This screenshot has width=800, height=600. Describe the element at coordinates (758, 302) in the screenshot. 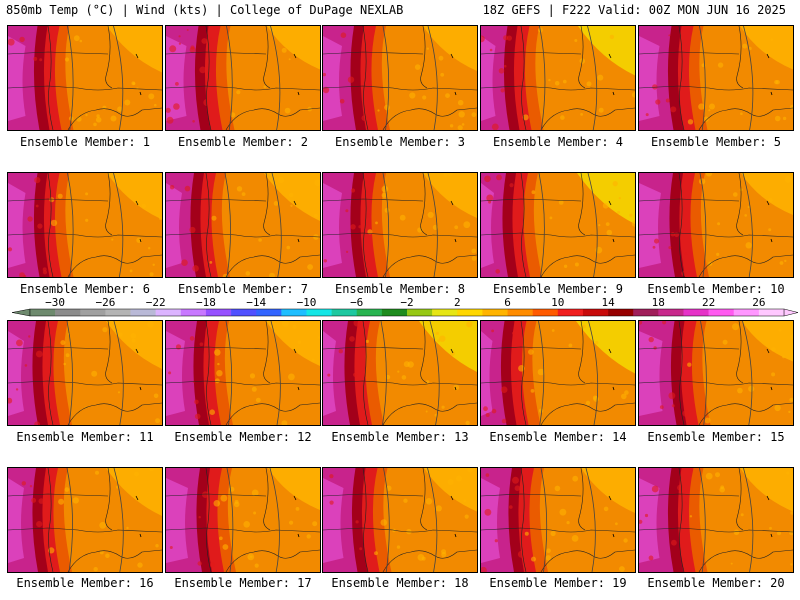

I see `colorbar-tick-label: 26` at that location.